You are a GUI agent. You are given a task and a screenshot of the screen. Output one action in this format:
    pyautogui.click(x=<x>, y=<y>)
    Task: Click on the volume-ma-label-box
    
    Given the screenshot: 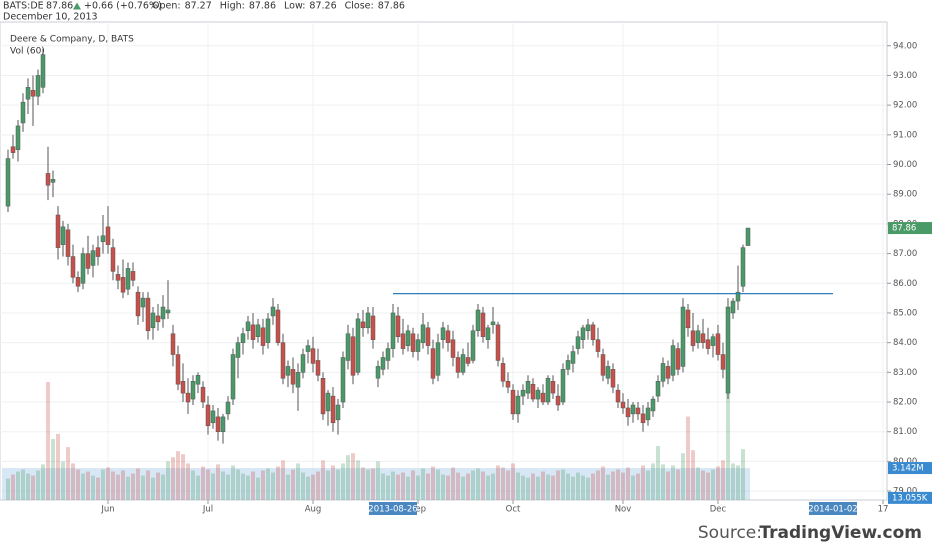 What is the action you would take?
    pyautogui.click(x=910, y=468)
    